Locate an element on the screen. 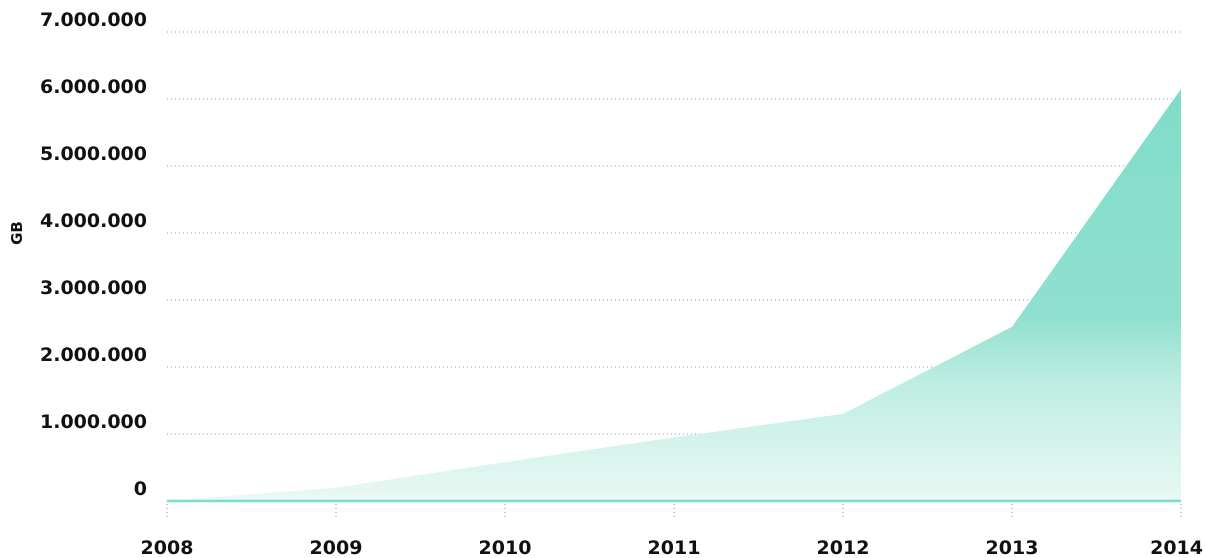  y-tick-label: 1.000.000 is located at coordinates (93, 422).